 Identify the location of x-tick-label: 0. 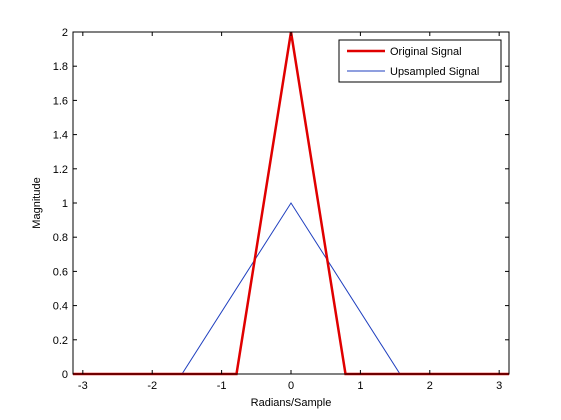
(291, 386).